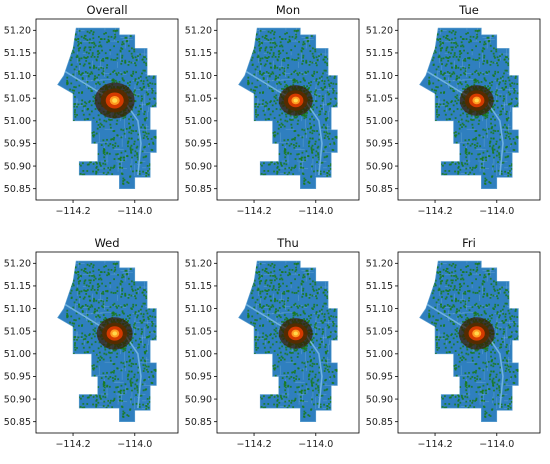 This screenshot has height=464, width=550. Describe the element at coordinates (198, 31) in the screenshot. I see `y-tick-label: 51.20` at that location.